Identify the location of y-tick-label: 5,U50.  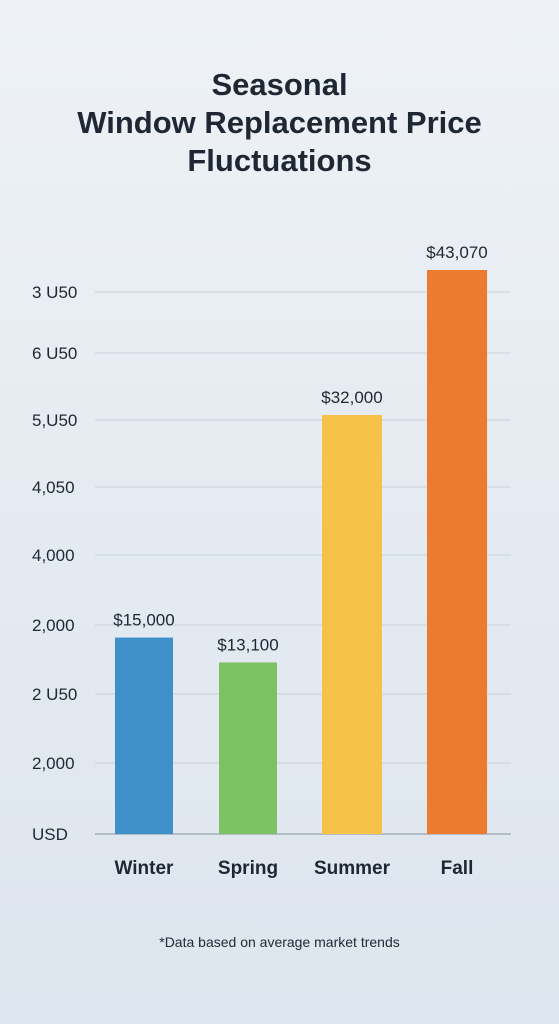
(54, 420).